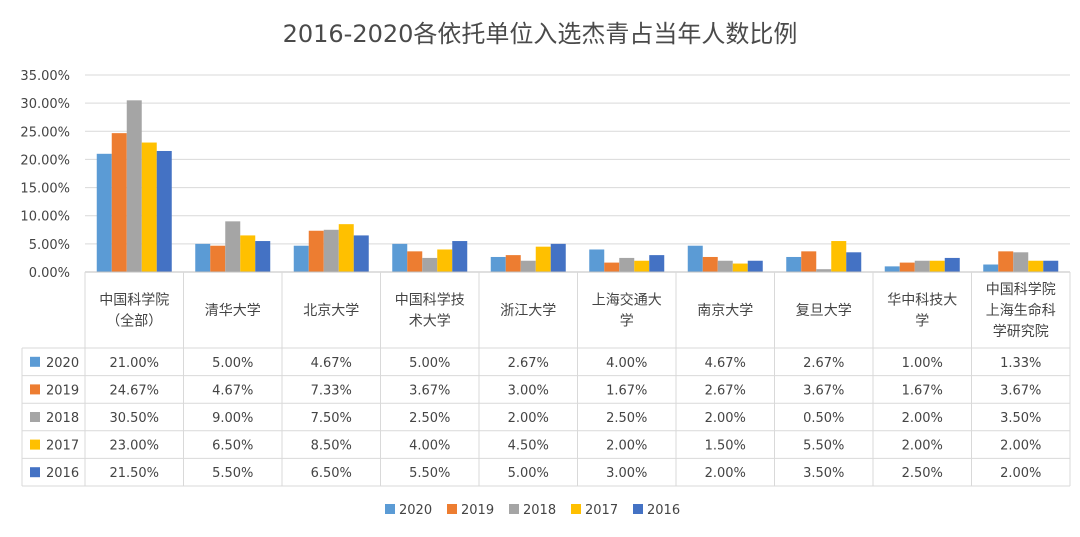 The width and height of the screenshot is (1080, 537). Describe the element at coordinates (626, 363) in the screenshot. I see `table-cell: 4.00%` at that location.